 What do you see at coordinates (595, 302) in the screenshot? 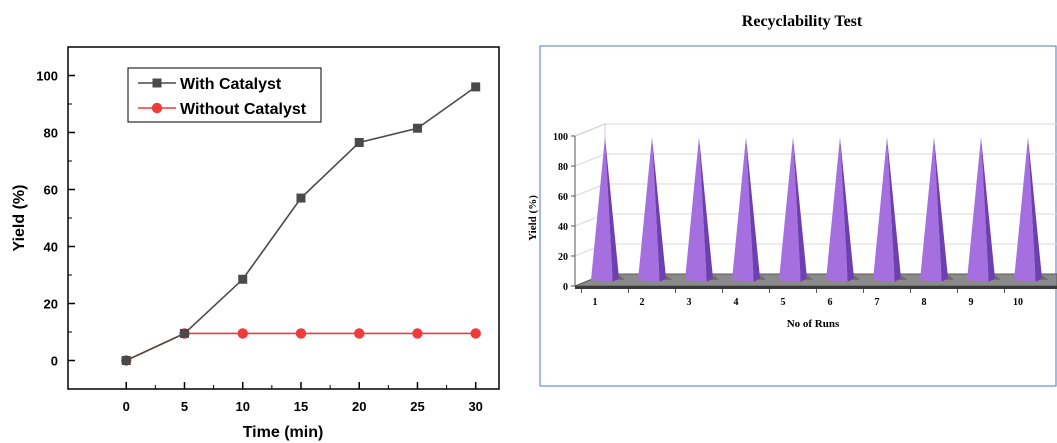
I see `x-tick-label: 1` at bounding box center [595, 302].